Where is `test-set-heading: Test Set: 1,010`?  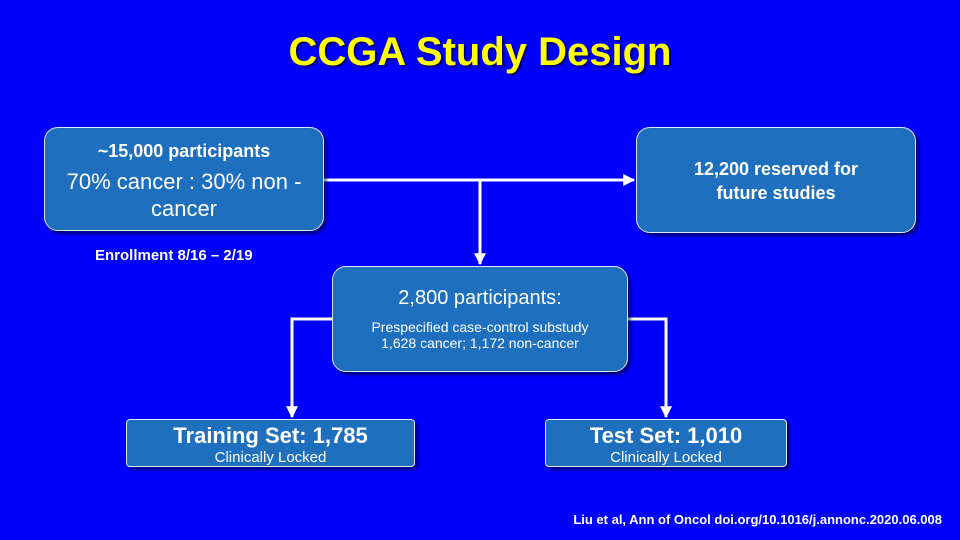 test-set-heading: Test Set: 1,010 is located at coordinates (666, 435).